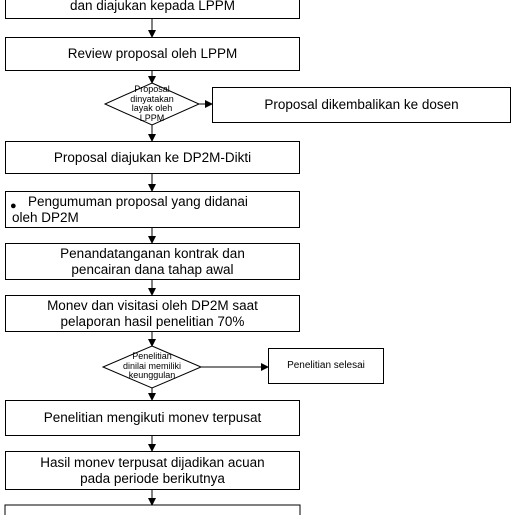 The height and width of the screenshot is (515, 519). I want to click on box-contract-line: Penandatanganan kontrak dan, so click(152, 253).